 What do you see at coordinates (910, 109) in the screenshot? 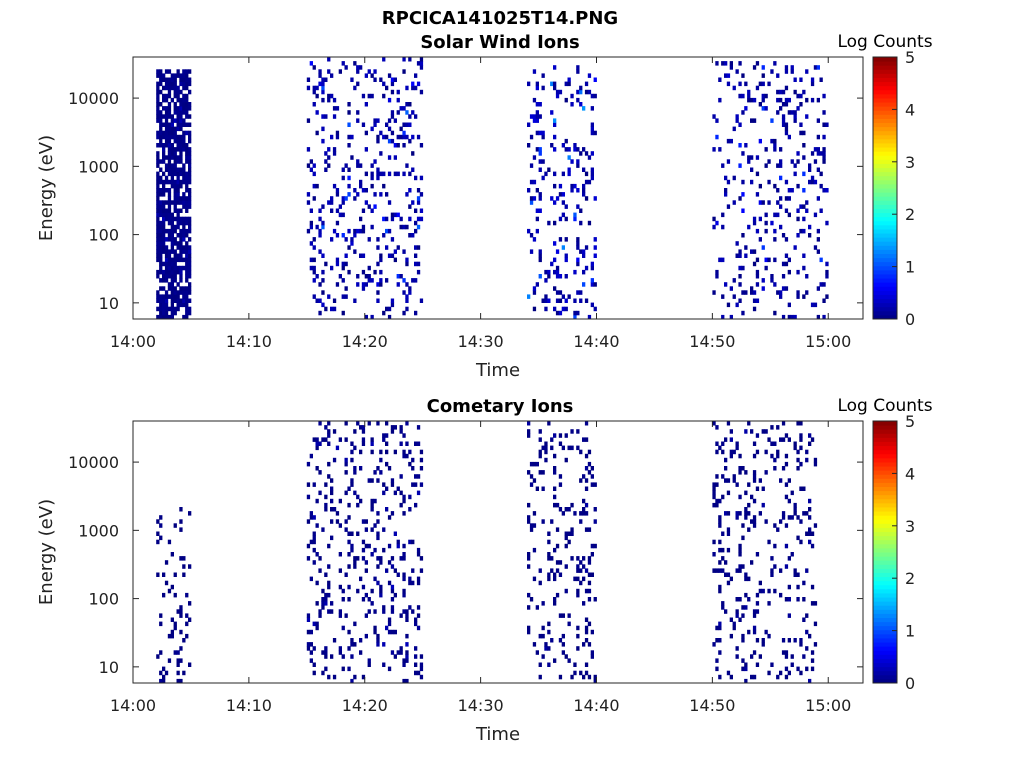
I see `colorbar-tick-label: 4` at bounding box center [910, 109].